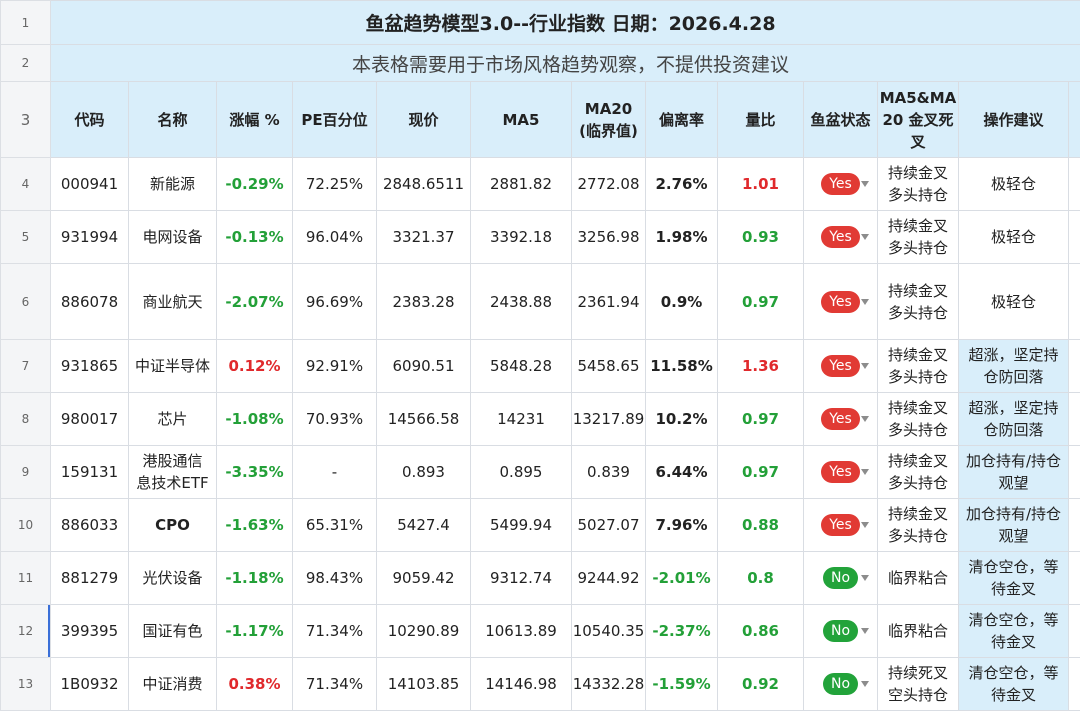 The width and height of the screenshot is (1080, 721). Describe the element at coordinates (423, 366) in the screenshot. I see `cell-price: 6090.51` at that location.